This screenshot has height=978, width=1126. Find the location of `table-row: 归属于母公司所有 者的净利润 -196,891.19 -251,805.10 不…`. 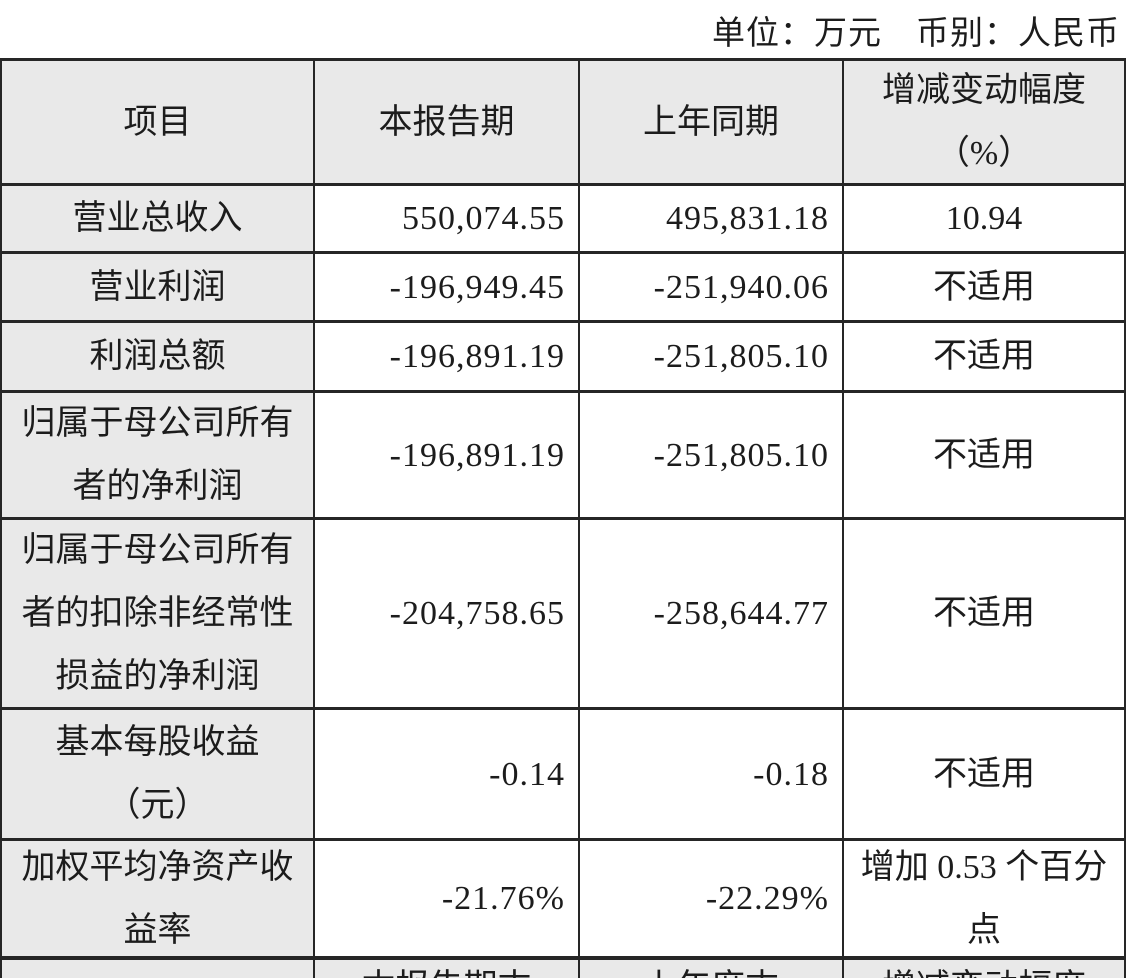

table-row: 归属于母公司所有 者的净利润 -196,891.19 -251,805.10 不… is located at coordinates (563, 456).